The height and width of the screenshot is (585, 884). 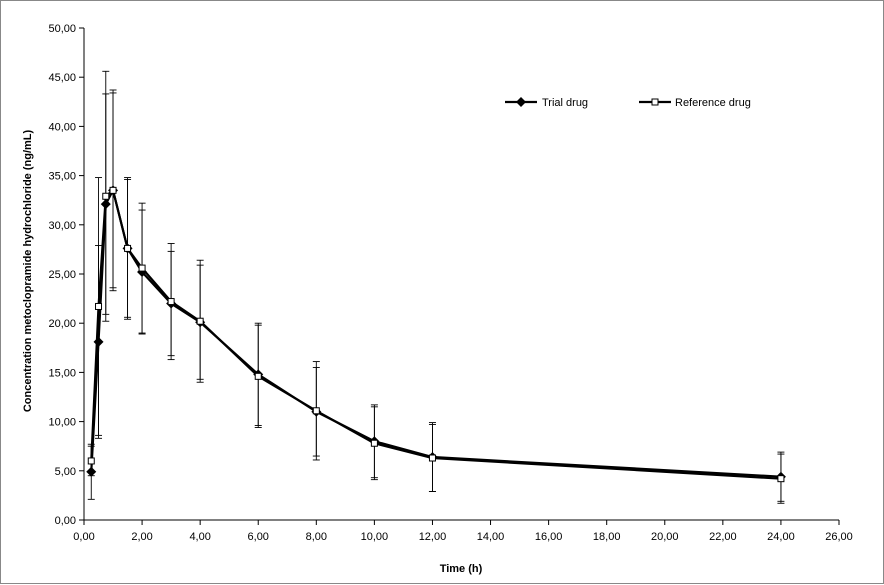 What do you see at coordinates (62, 275) in the screenshot?
I see `y-tick-label: 25,00` at bounding box center [62, 275].